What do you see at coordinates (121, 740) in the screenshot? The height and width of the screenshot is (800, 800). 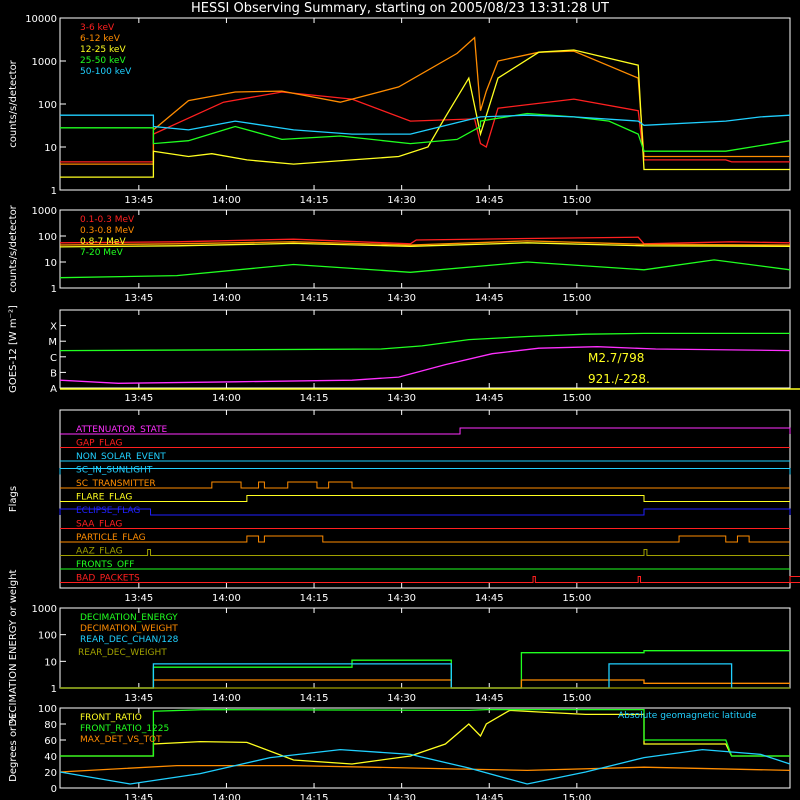 I see `legend-entry: MAX_DET_VS_TOT` at bounding box center [121, 740].